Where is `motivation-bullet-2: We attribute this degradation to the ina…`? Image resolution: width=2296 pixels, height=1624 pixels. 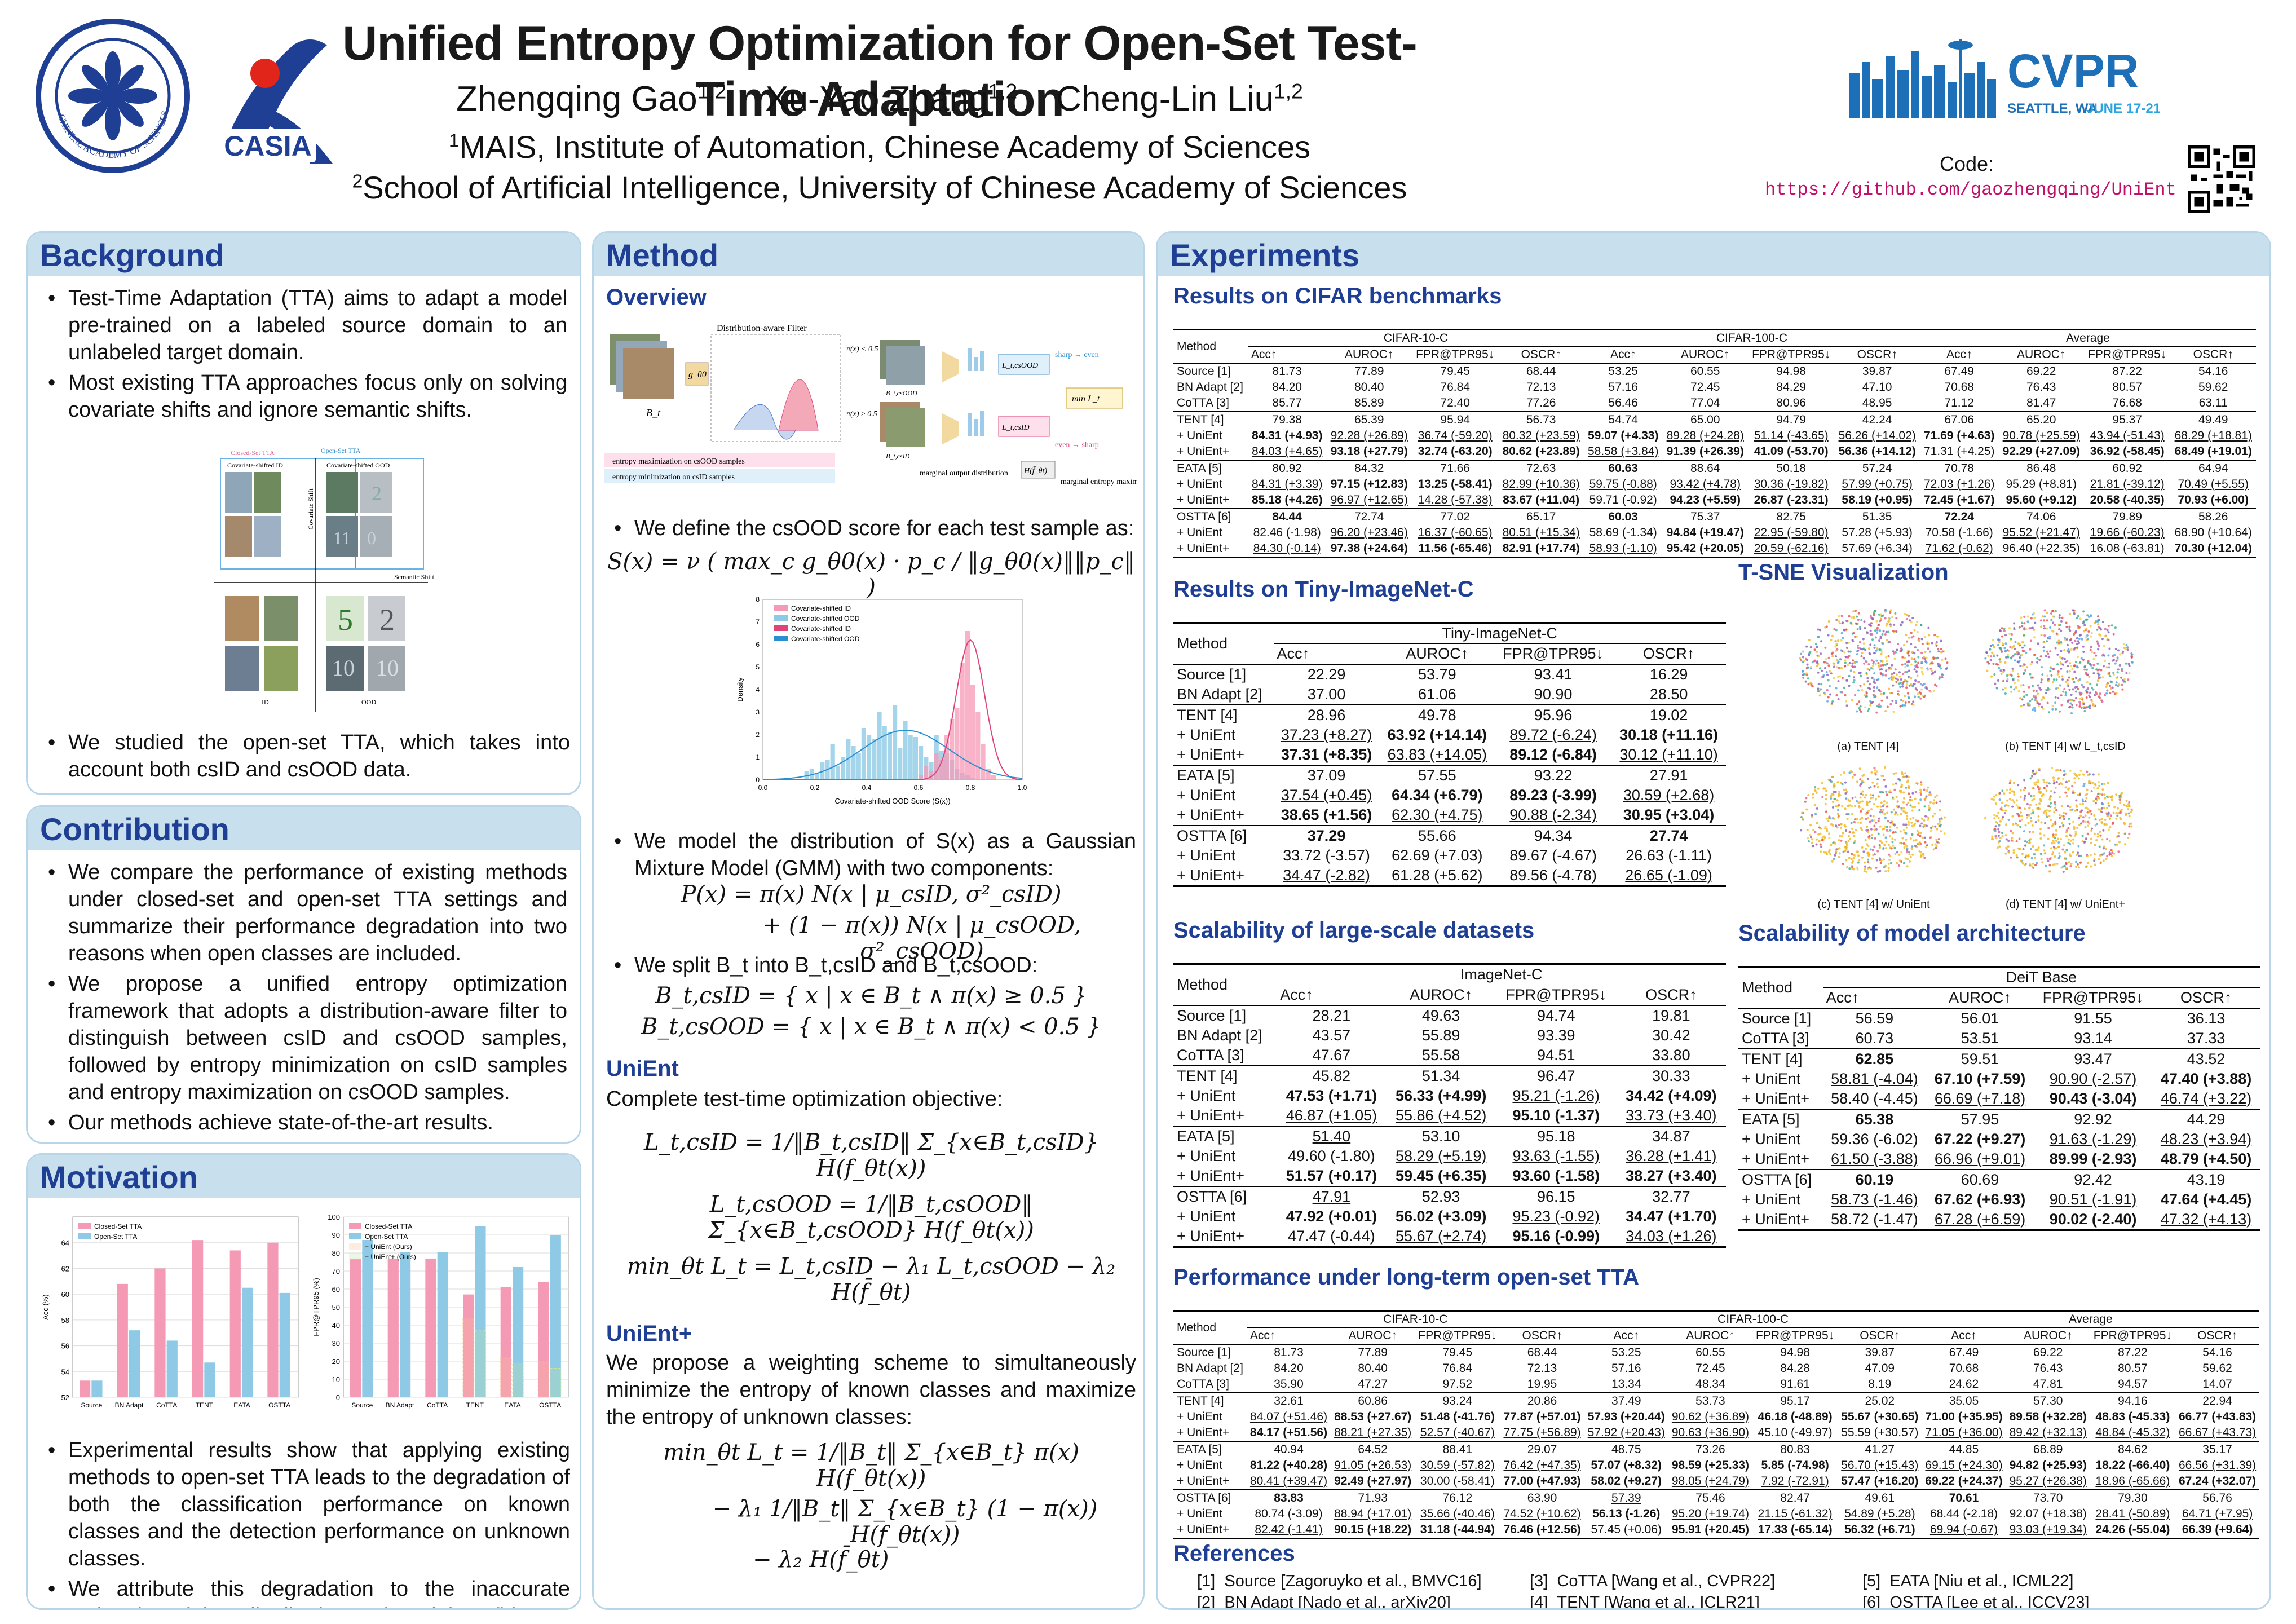 motivation-bullet-2: We attribute this degradation to the ina… is located at coordinates (305, 1592).